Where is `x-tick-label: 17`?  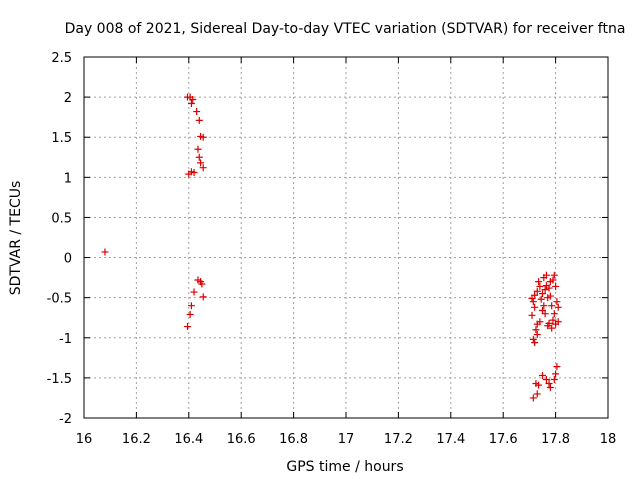
x-tick-label: 17 is located at coordinates (346, 439).